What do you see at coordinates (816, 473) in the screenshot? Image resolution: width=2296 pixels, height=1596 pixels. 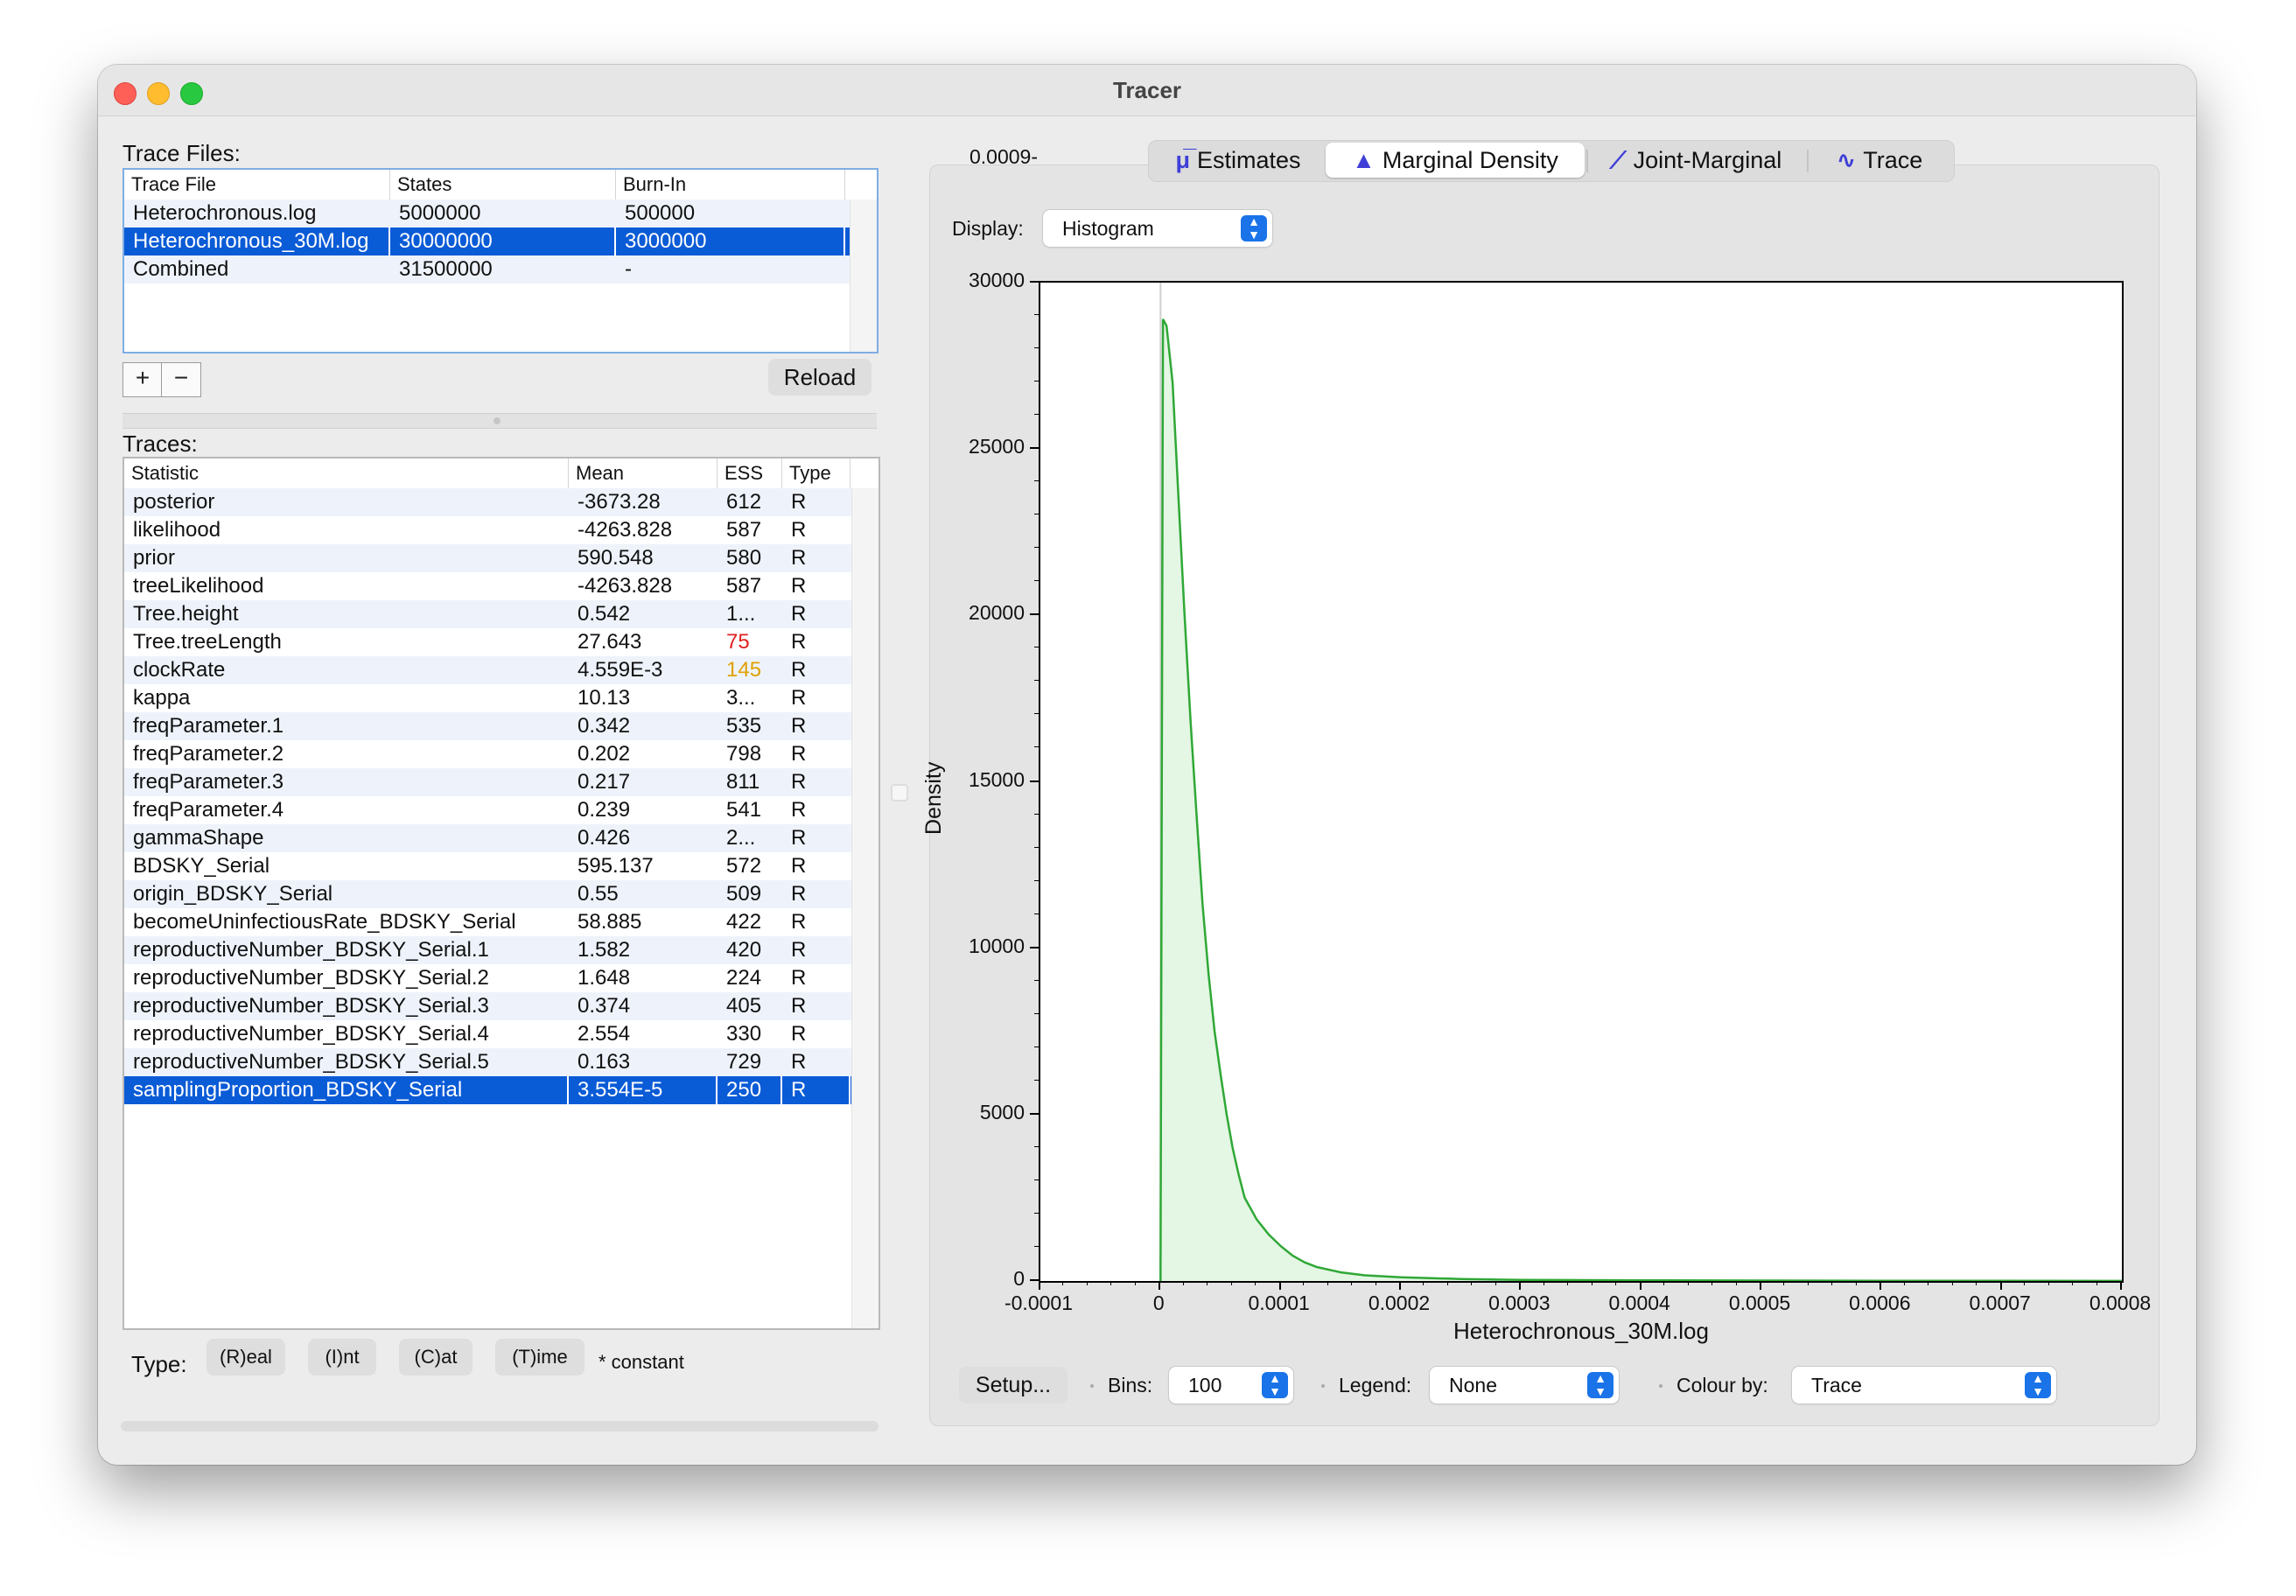 I see `column-header: Type` at bounding box center [816, 473].